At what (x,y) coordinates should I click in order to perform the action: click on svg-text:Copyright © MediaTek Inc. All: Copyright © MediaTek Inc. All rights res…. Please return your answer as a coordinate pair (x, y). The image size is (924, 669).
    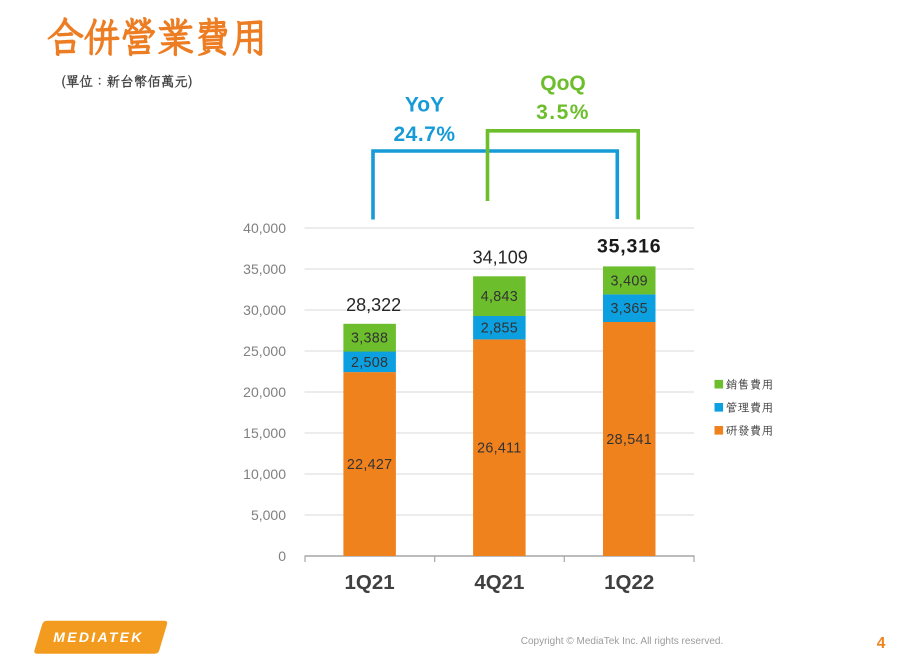
    Looking at the image, I should click on (622, 641).